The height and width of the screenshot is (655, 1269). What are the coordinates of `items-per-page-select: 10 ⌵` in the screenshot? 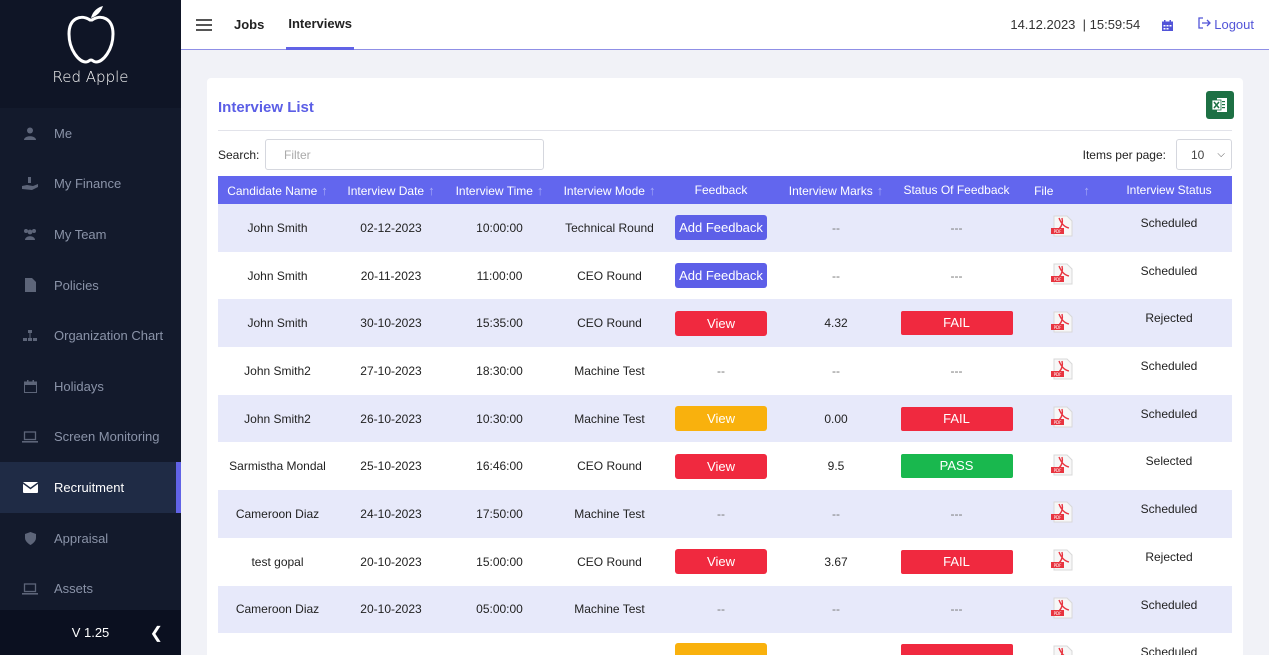 It's located at (1204, 154).